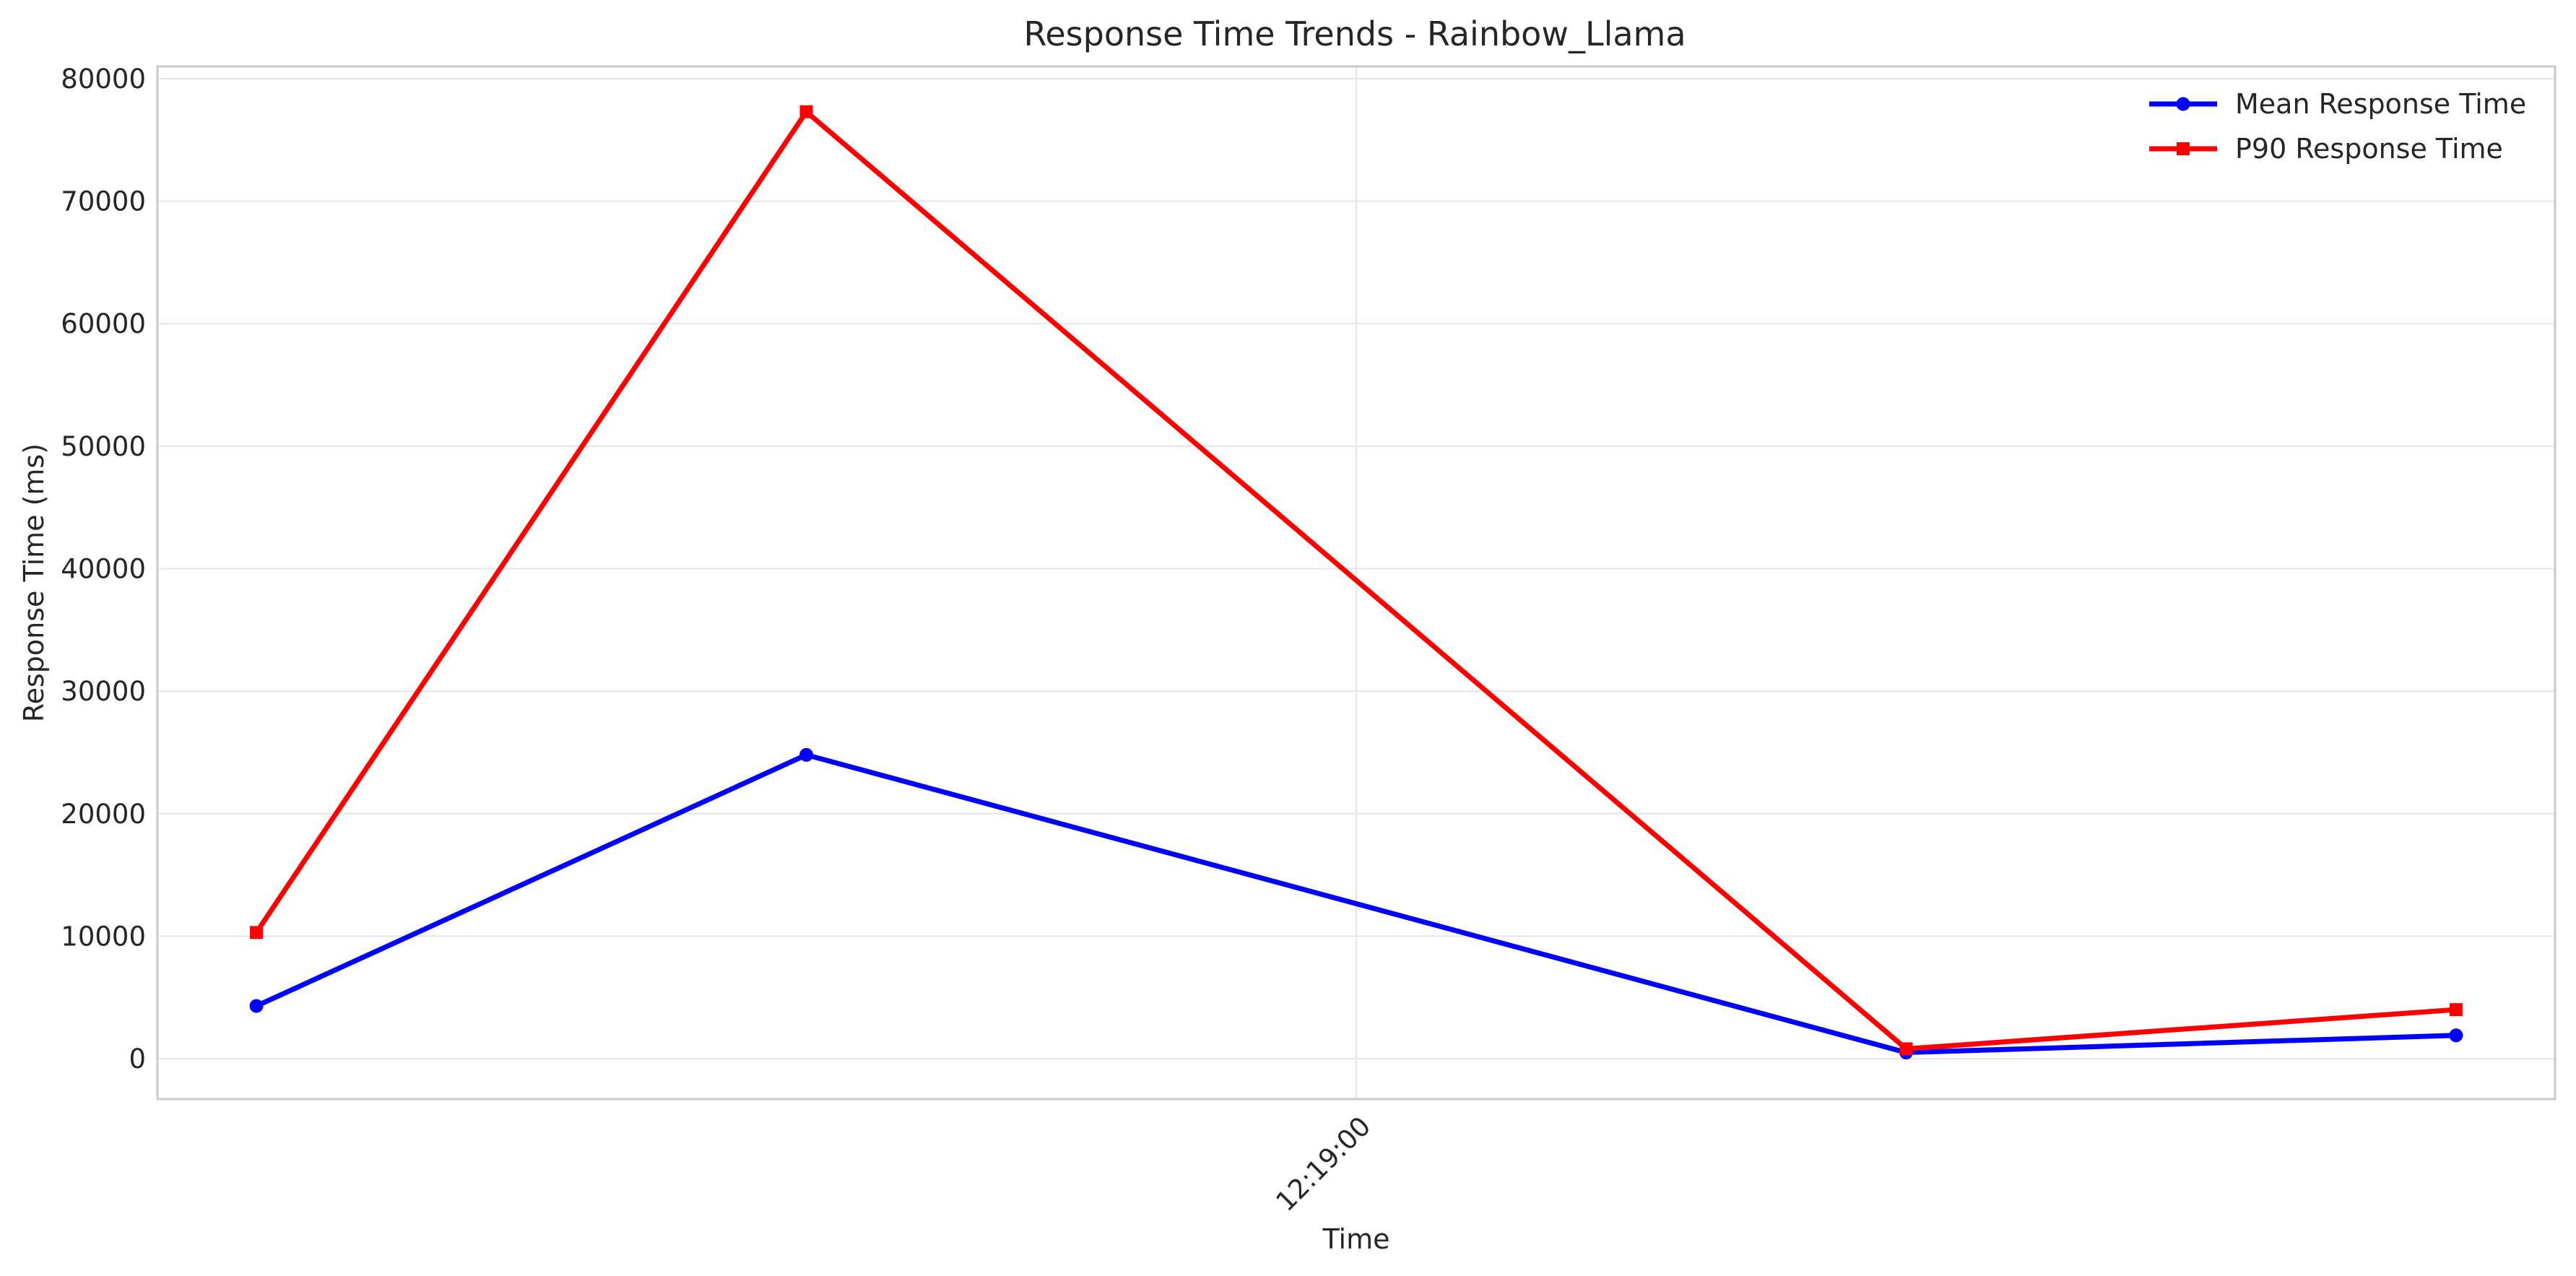 The width and height of the screenshot is (2576, 1276). Describe the element at coordinates (1356, 1239) in the screenshot. I see `x-axis-label: Time` at that location.